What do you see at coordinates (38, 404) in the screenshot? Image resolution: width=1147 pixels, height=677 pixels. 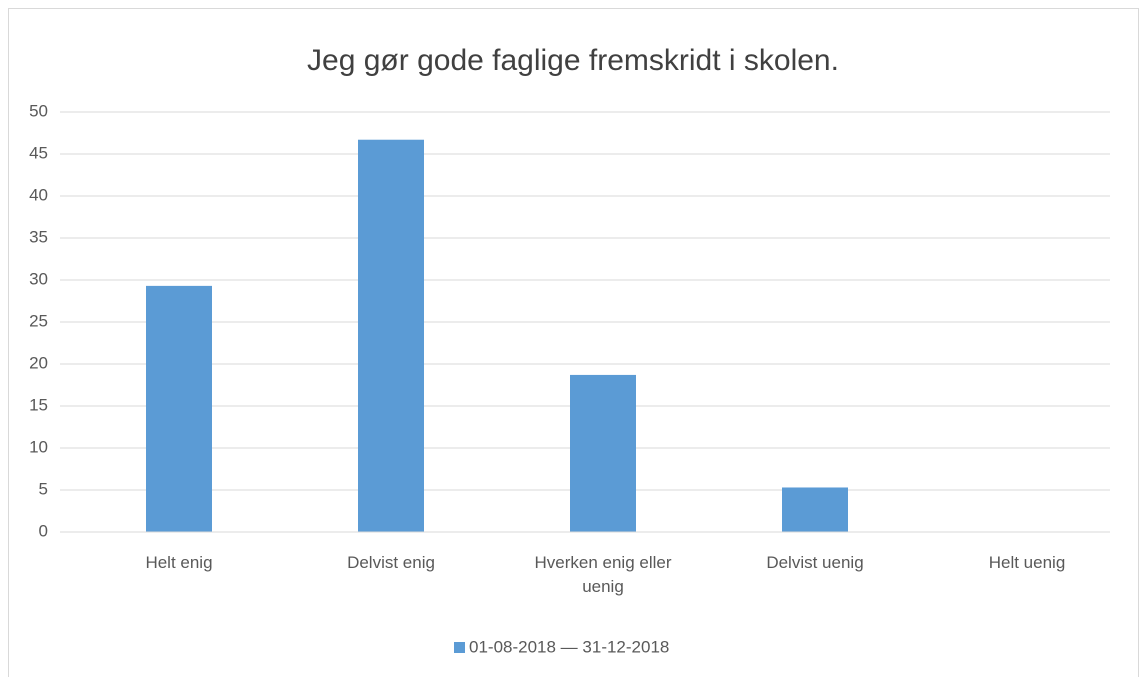 I see `y-tick-label: 15` at bounding box center [38, 404].